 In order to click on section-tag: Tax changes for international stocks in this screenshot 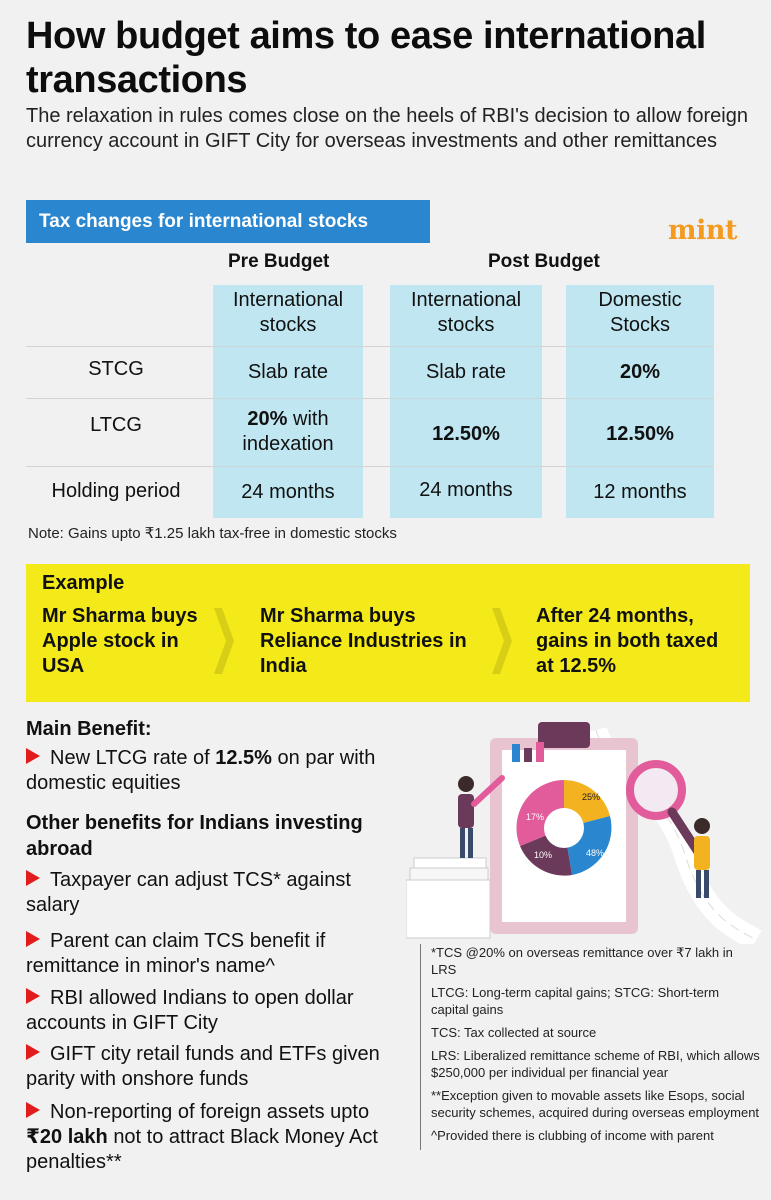, I will do `click(228, 221)`.